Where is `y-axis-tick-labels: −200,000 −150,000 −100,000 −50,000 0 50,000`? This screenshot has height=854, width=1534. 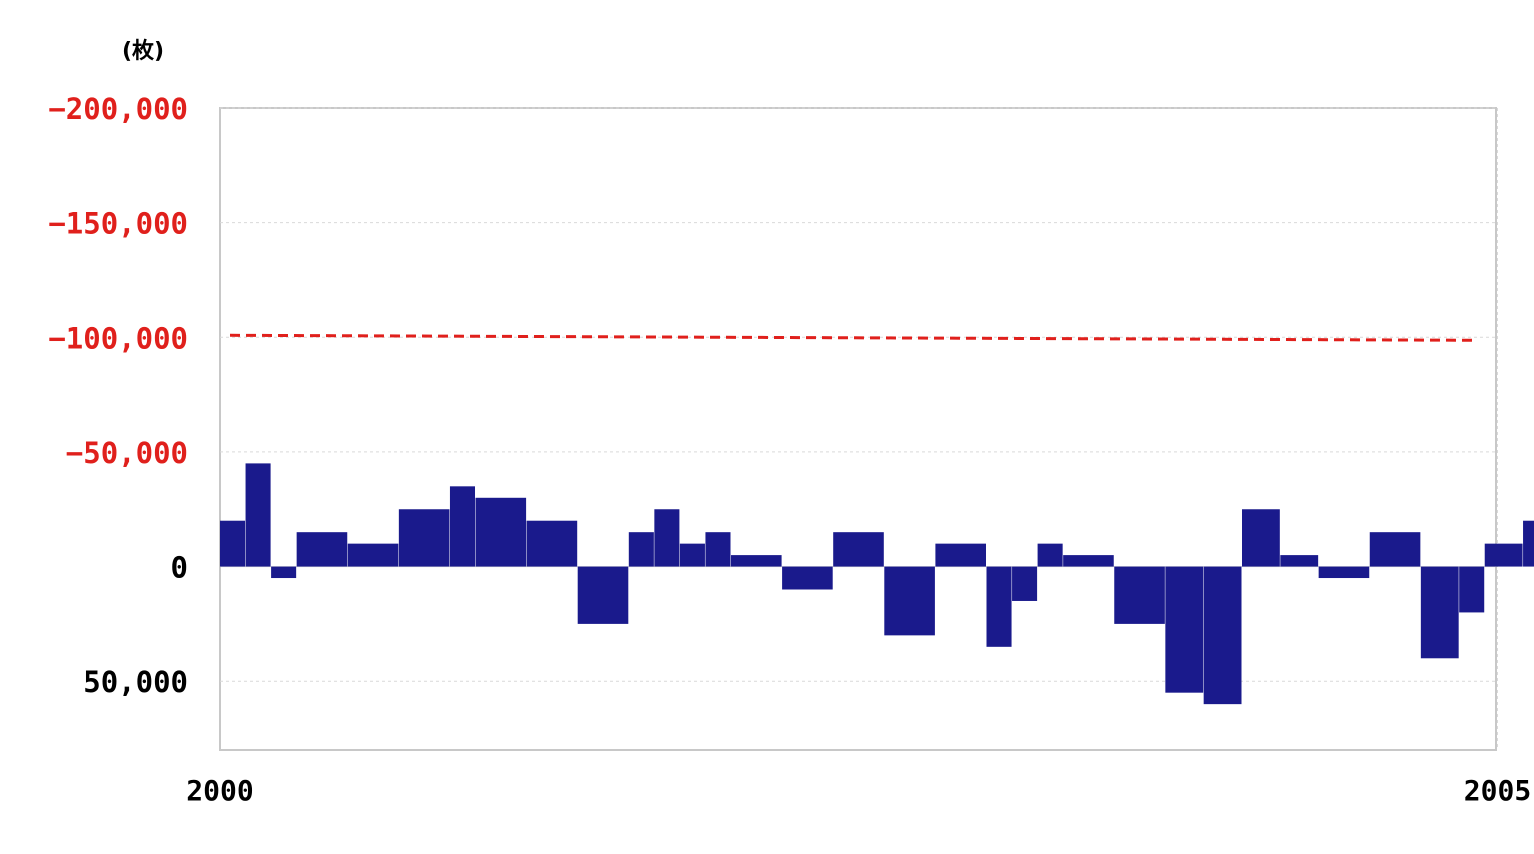
y-axis-tick-labels: −200,000 −150,000 −100,000 −50,000 0 50,000 is located at coordinates (118, 395).